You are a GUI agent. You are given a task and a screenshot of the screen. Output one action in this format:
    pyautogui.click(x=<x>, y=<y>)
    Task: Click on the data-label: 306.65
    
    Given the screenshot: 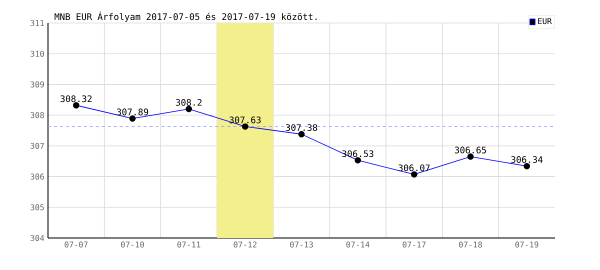 What is the action you would take?
    pyautogui.click(x=470, y=150)
    